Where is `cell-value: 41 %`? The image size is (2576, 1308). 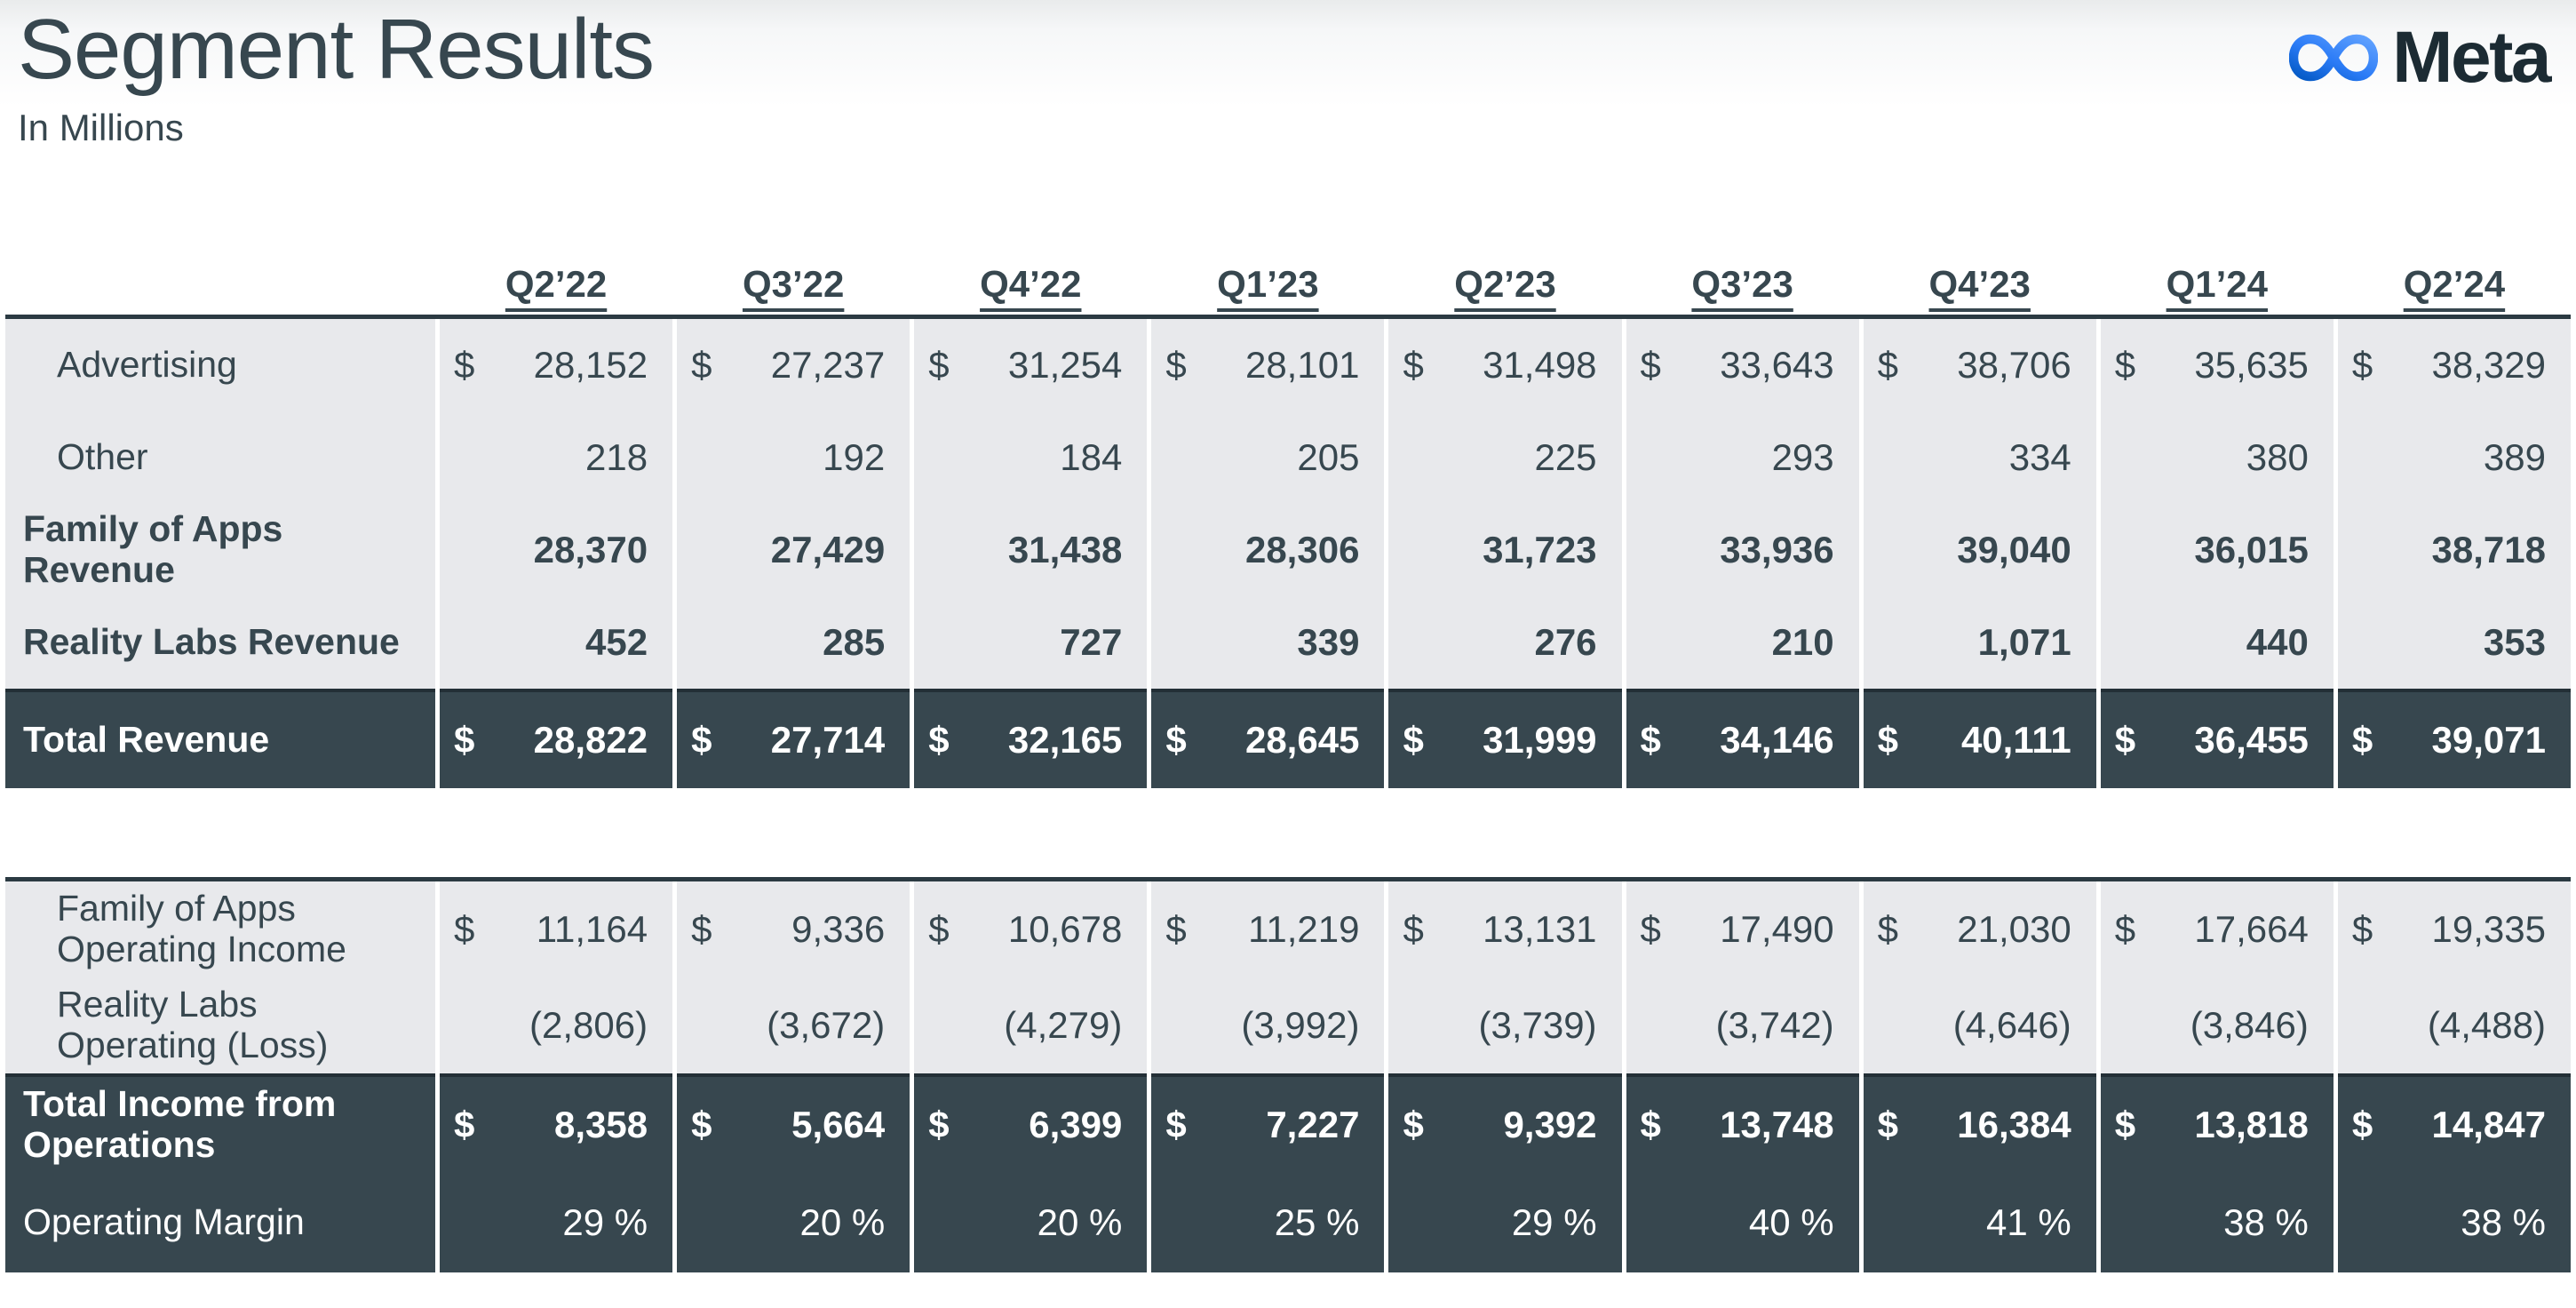
cell-value: 41 % is located at coordinates (2028, 1222).